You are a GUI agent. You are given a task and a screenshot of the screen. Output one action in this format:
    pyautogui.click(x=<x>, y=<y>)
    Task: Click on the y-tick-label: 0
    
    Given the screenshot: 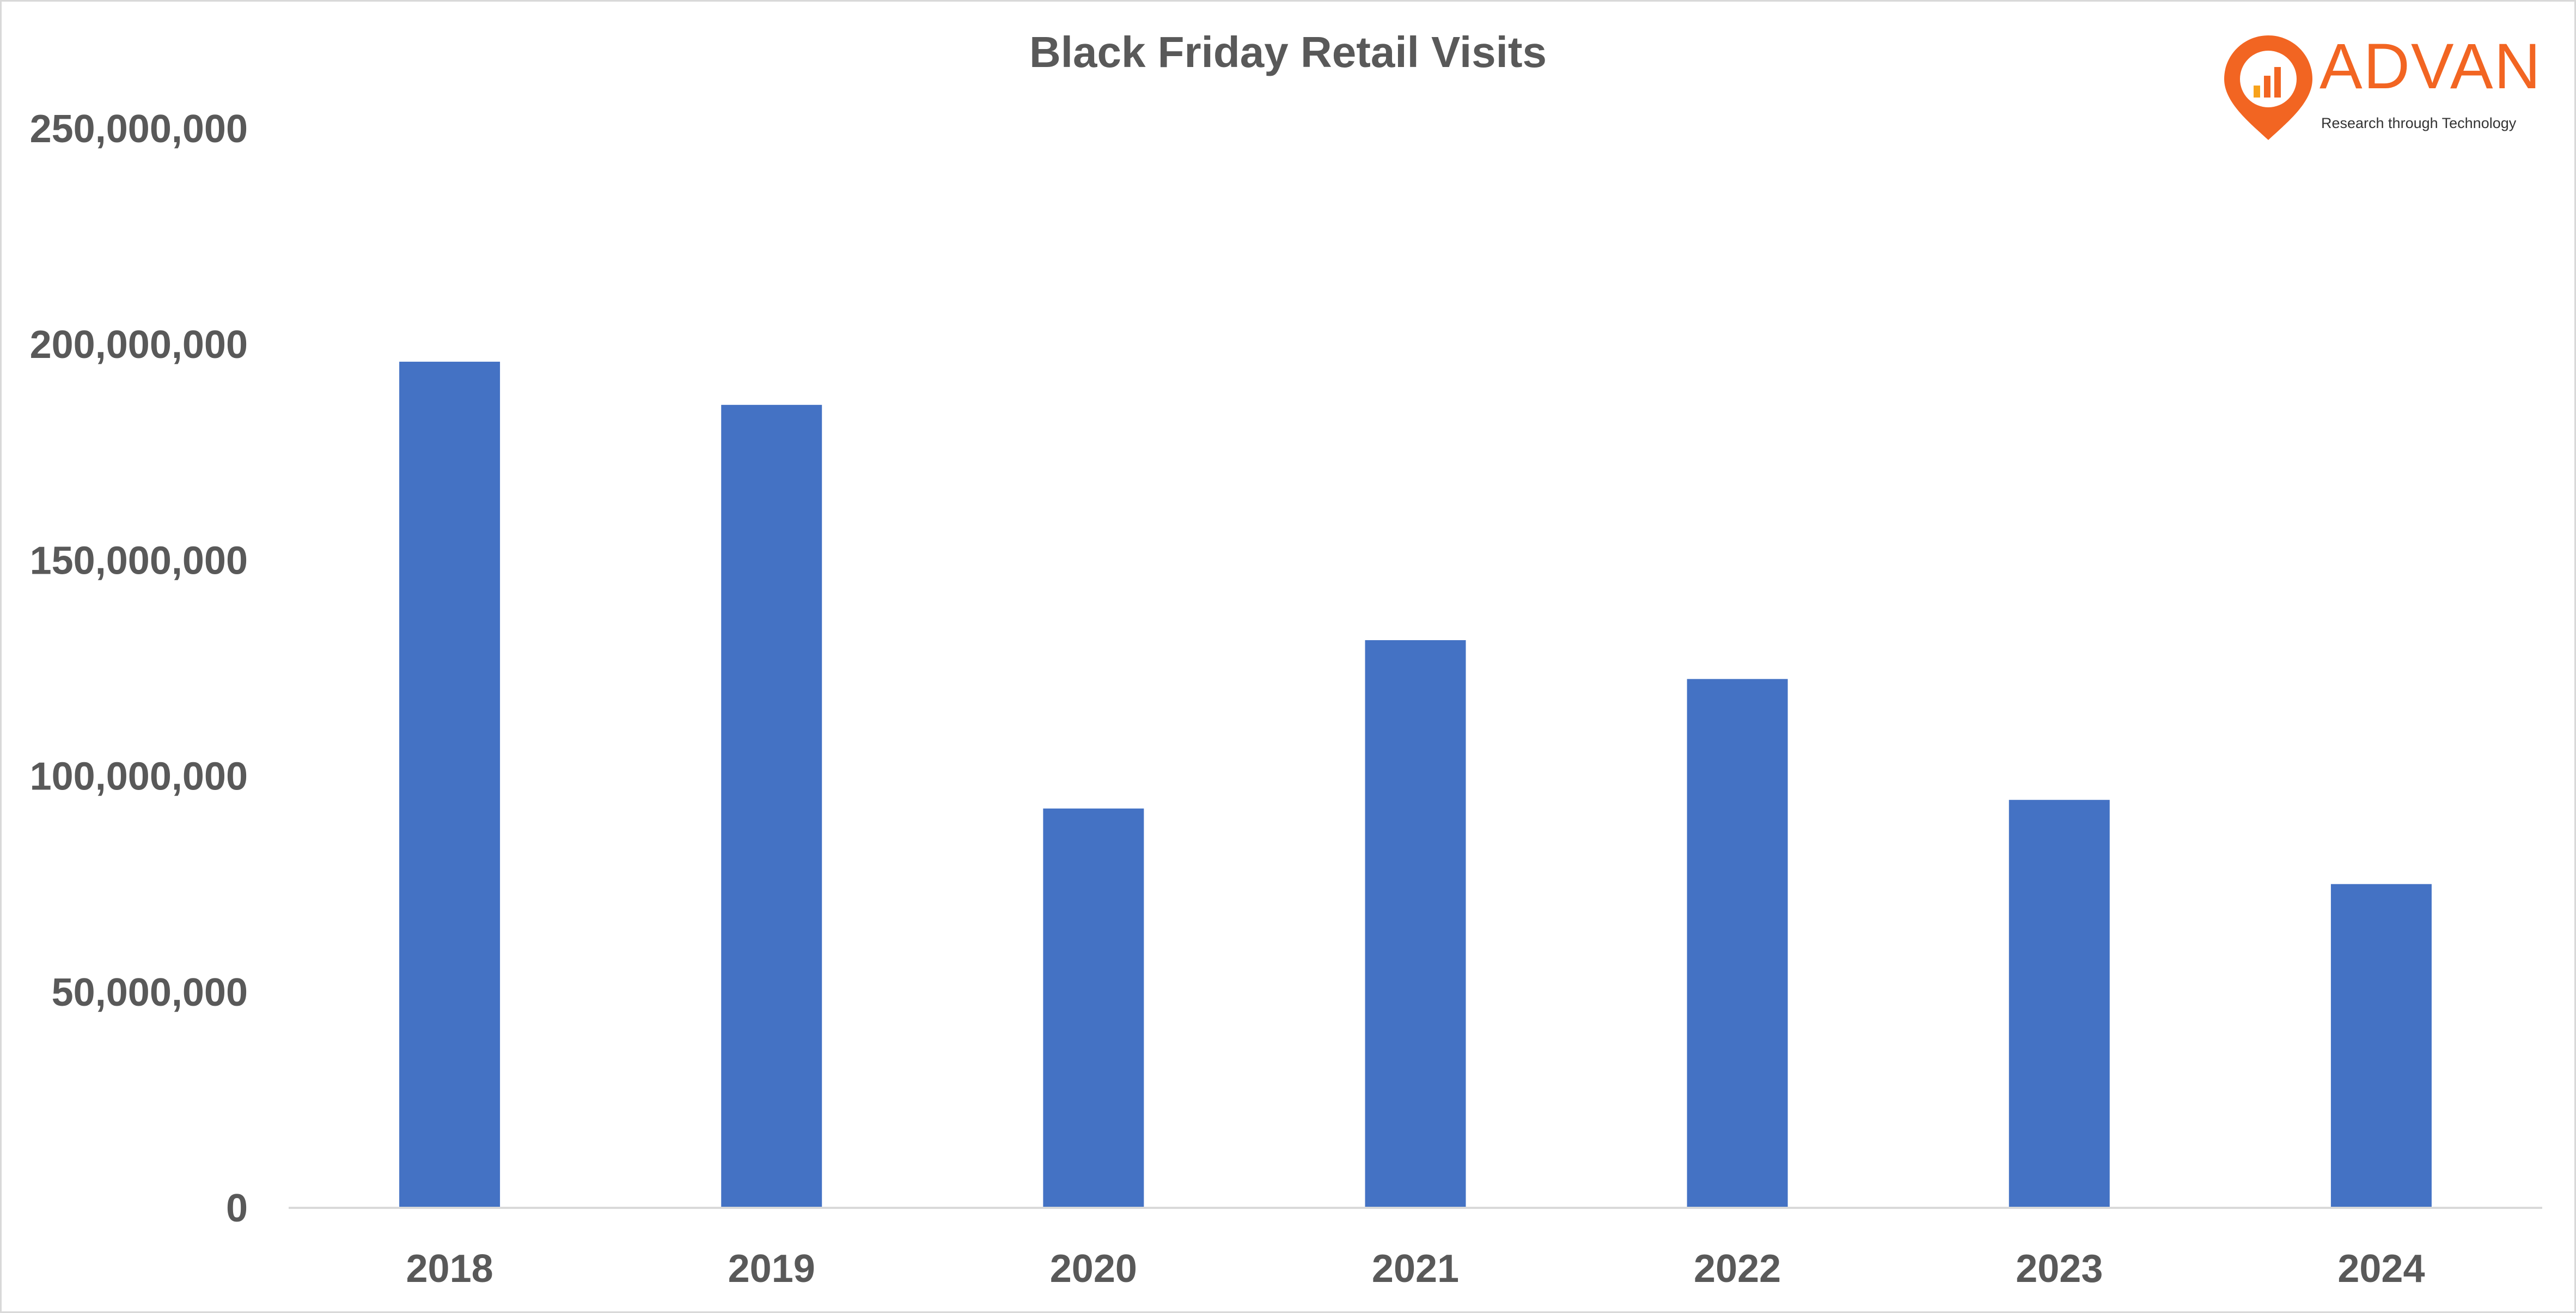 What is the action you would take?
    pyautogui.click(x=237, y=1208)
    